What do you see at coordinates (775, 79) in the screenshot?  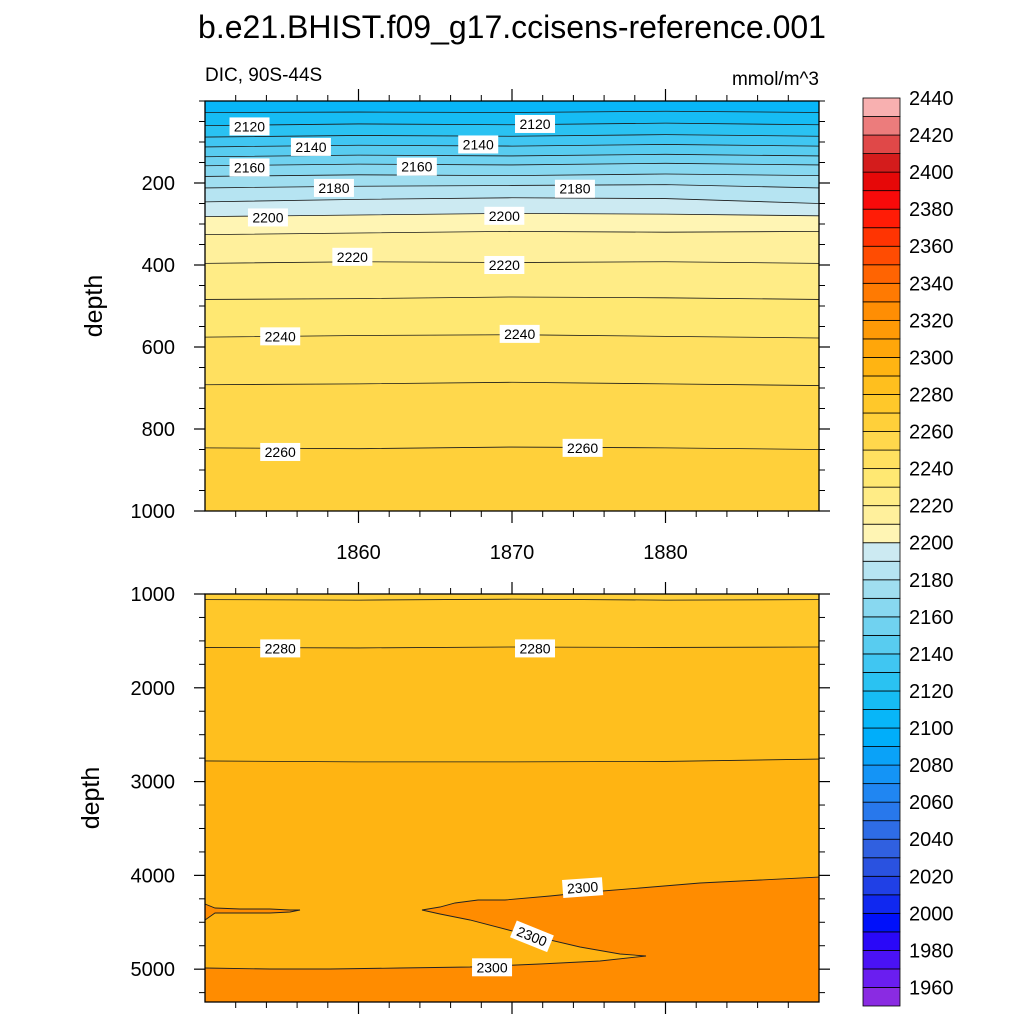 I see `subtitle-units: mmol/m^3` at bounding box center [775, 79].